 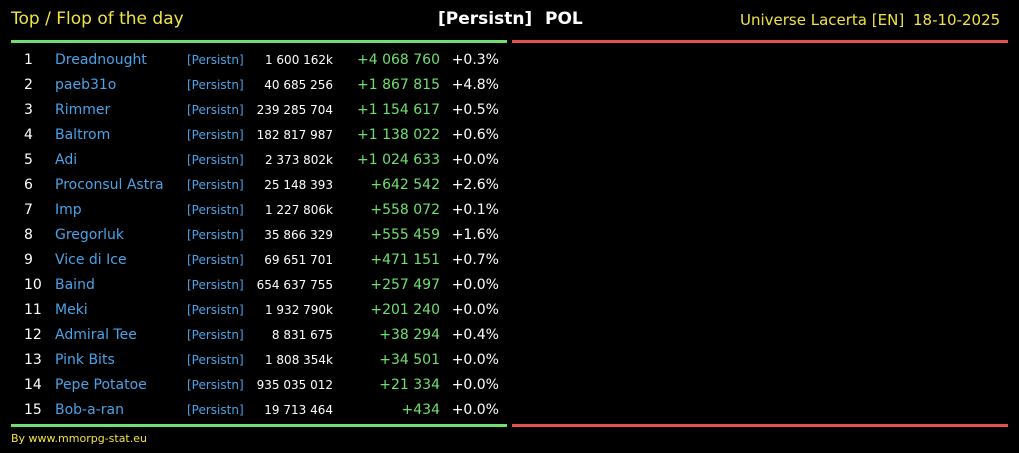 What do you see at coordinates (475, 260) in the screenshot?
I see `percent: +0.7%` at bounding box center [475, 260].